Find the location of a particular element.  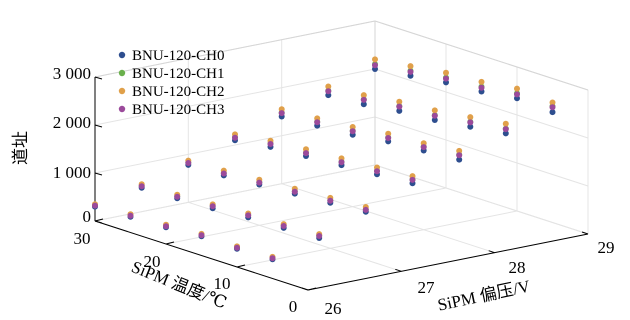

z-axis-title: 道址 is located at coordinates (20, 148).